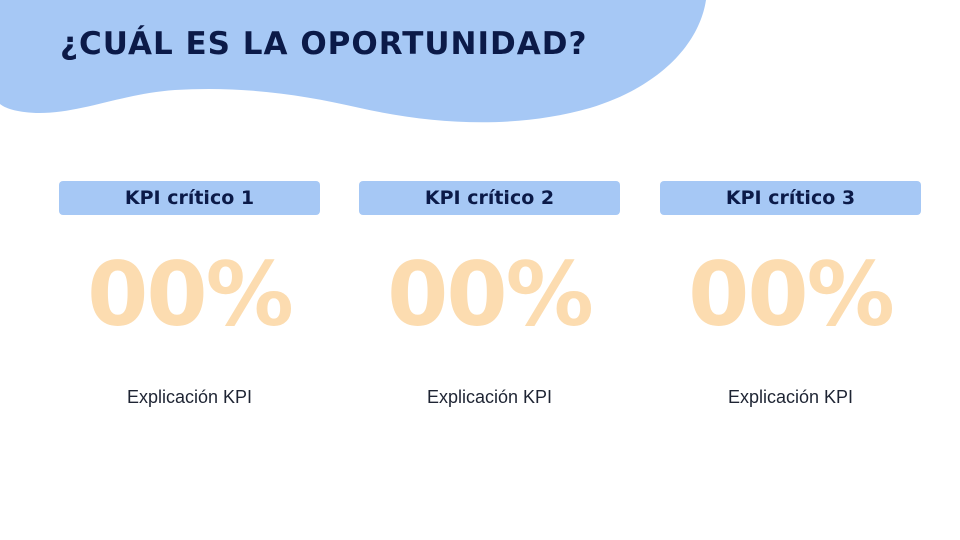 The height and width of the screenshot is (540, 960). I want to click on kpi-card-3: KPI crítico 3 00% Explicación KPI, so click(790, 294).